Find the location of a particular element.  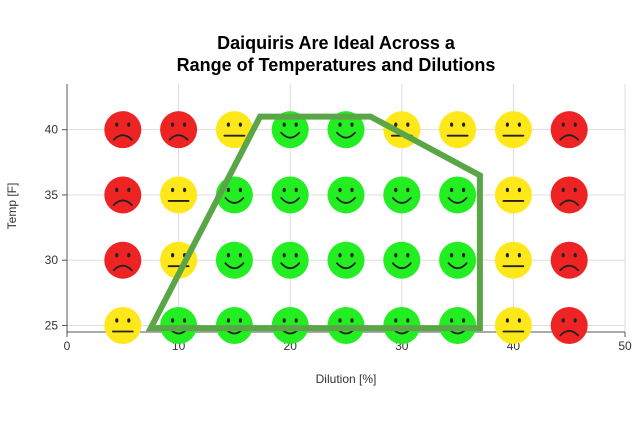

y-axis-label: Temp [F] is located at coordinates (12, 206).